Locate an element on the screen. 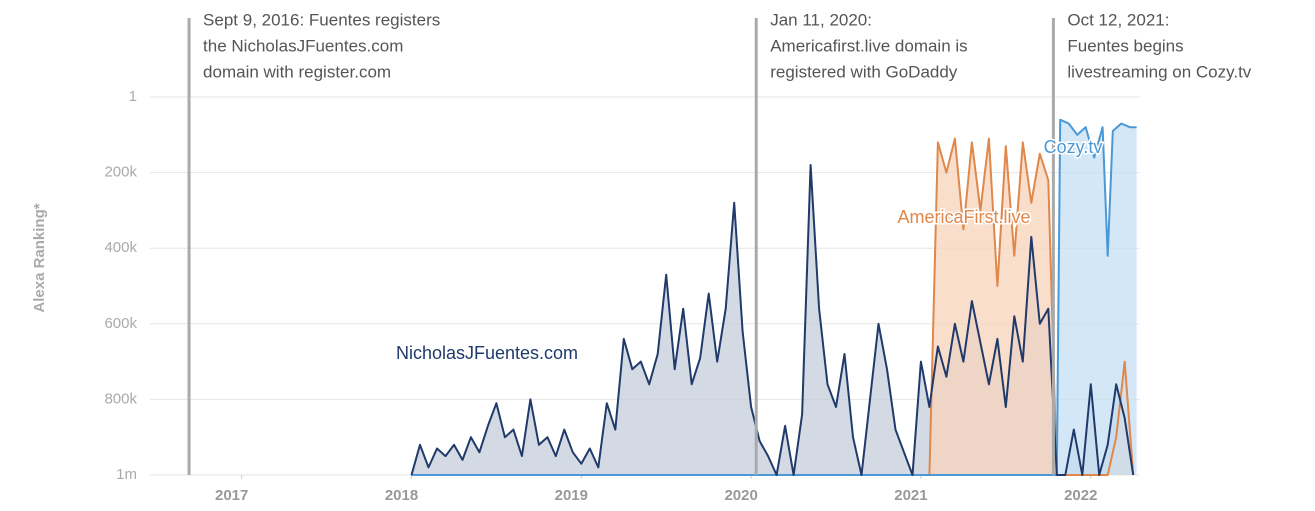 This screenshot has width=1315, height=511. y-tick-label: 800k is located at coordinates (120, 398).